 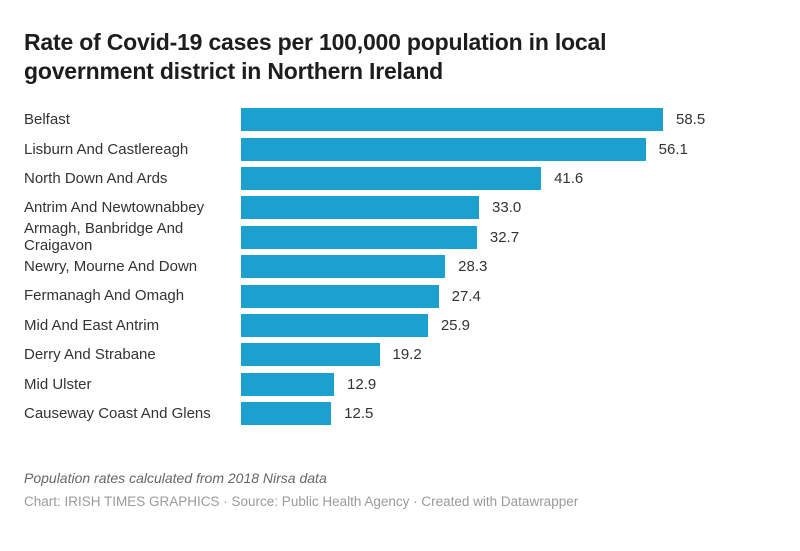 I want to click on bar-track: 25.9, so click(x=508, y=325).